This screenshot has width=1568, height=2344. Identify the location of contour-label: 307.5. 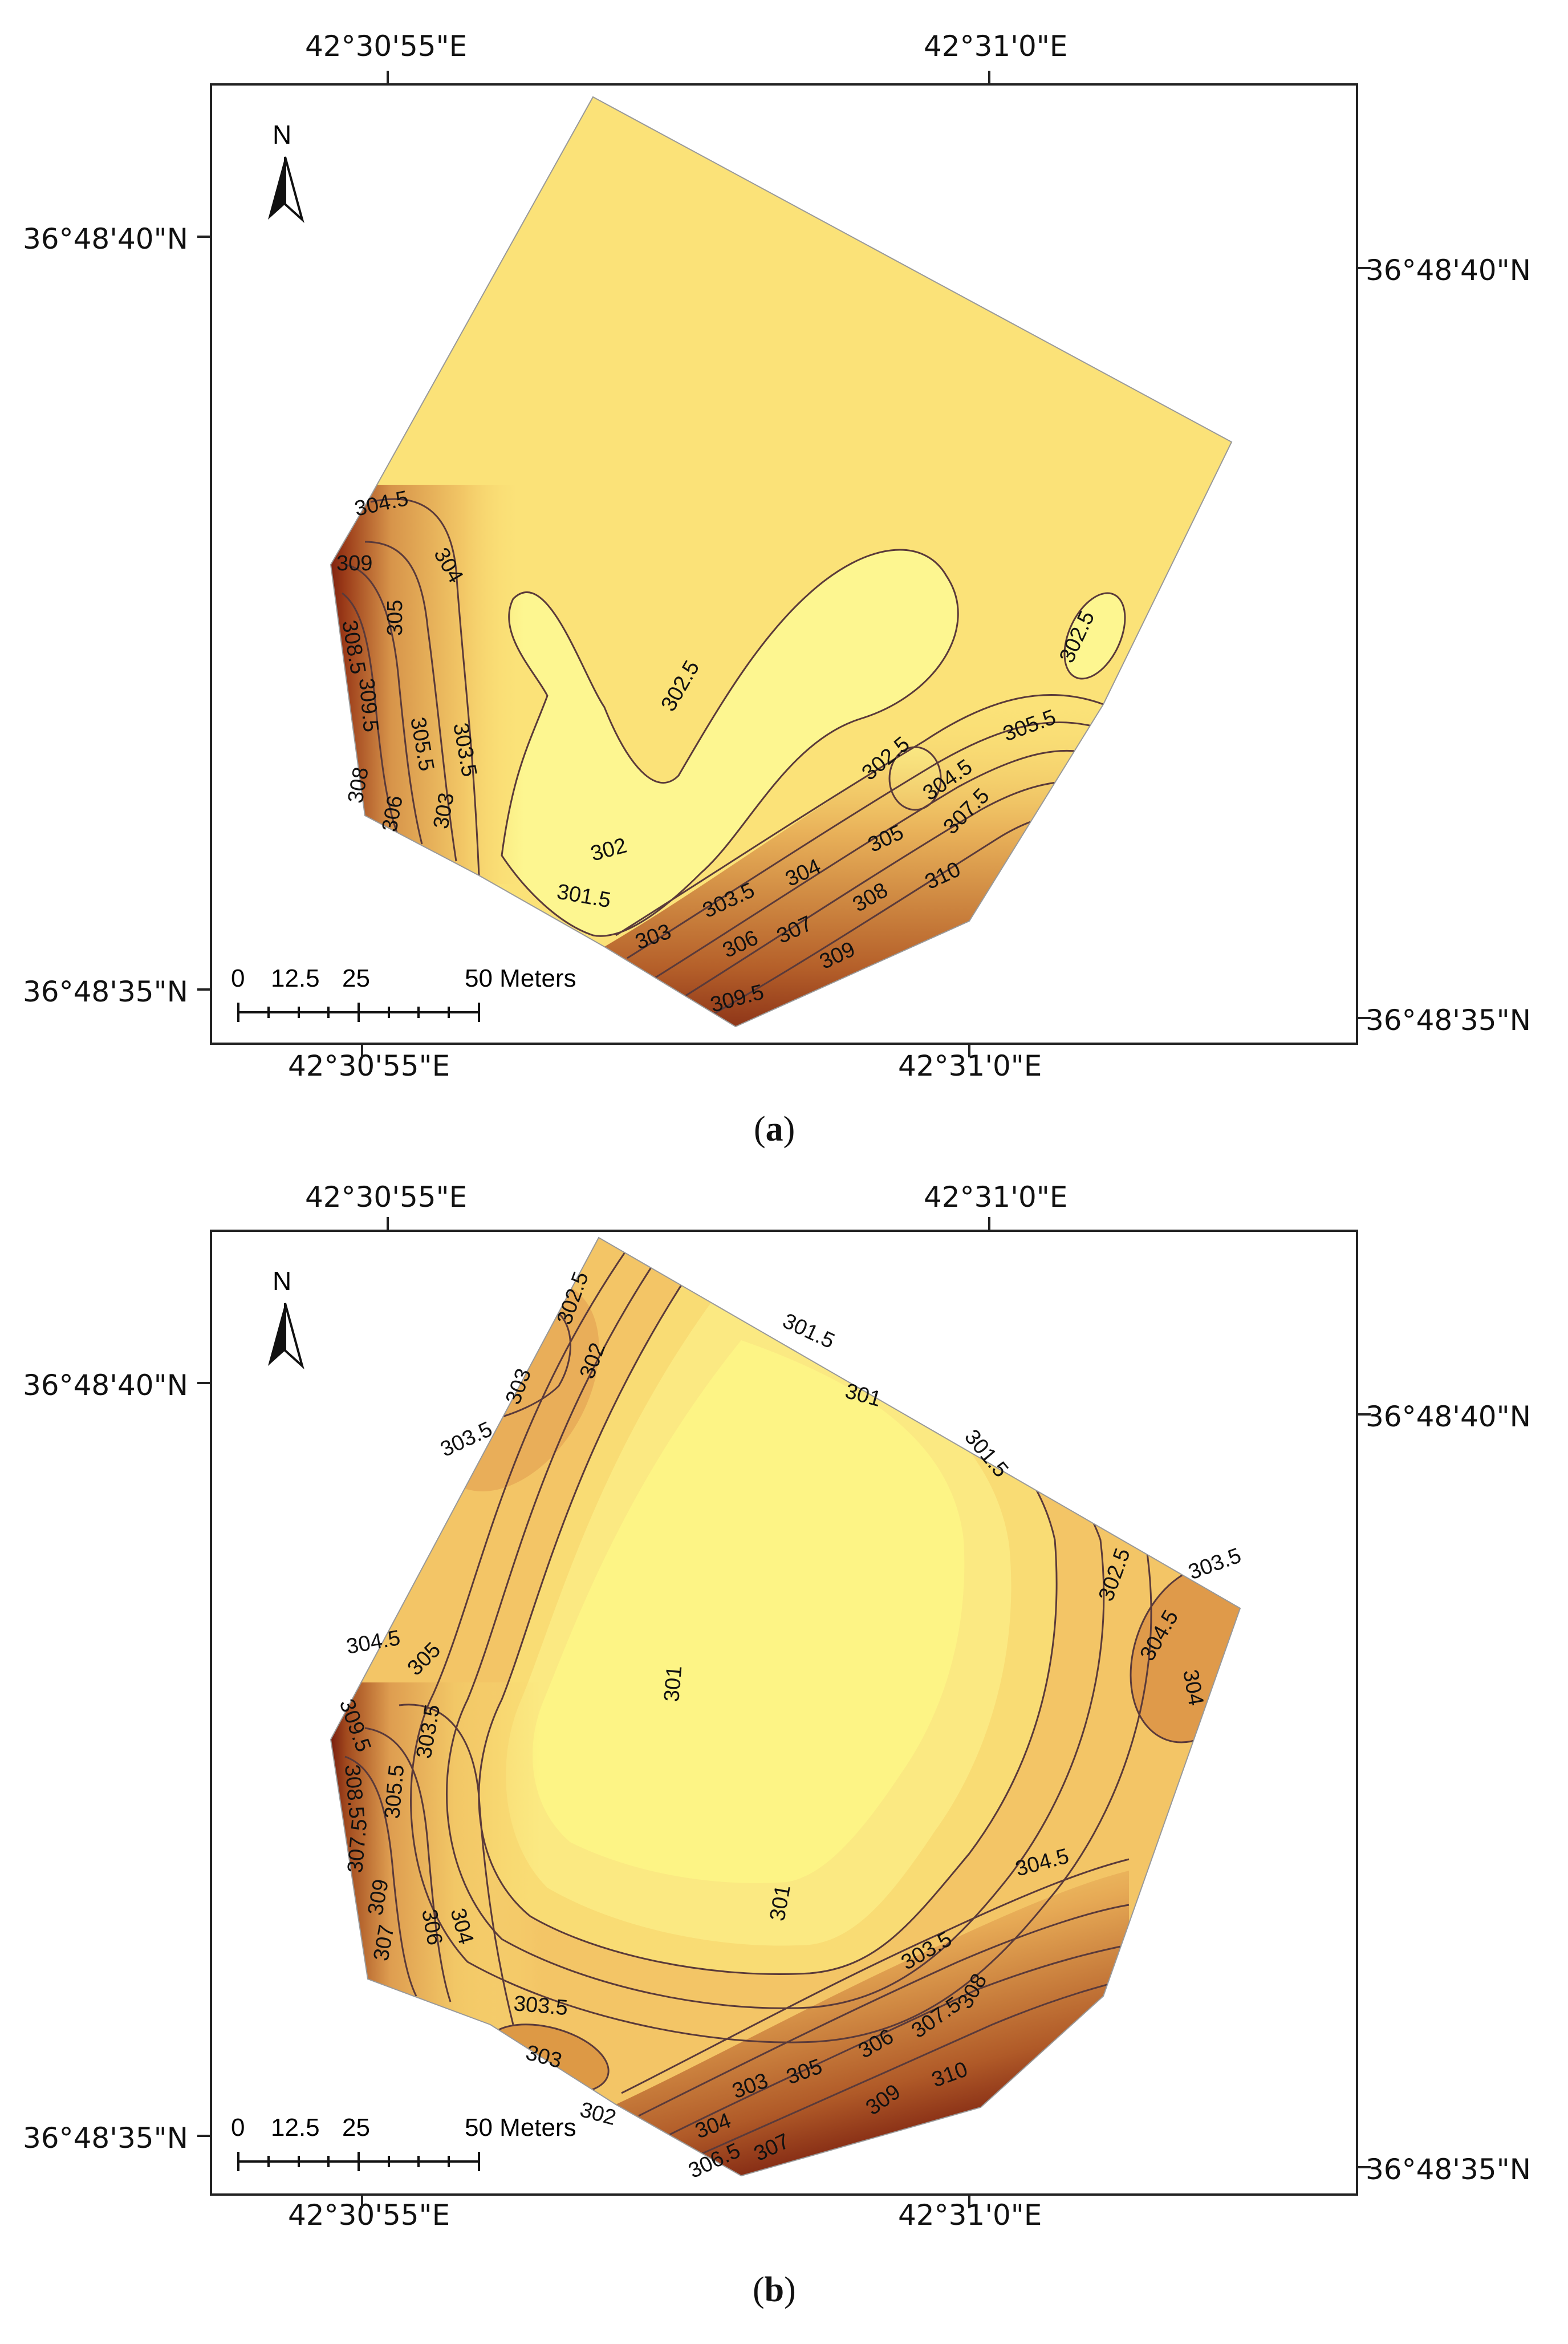
(358, 1846).